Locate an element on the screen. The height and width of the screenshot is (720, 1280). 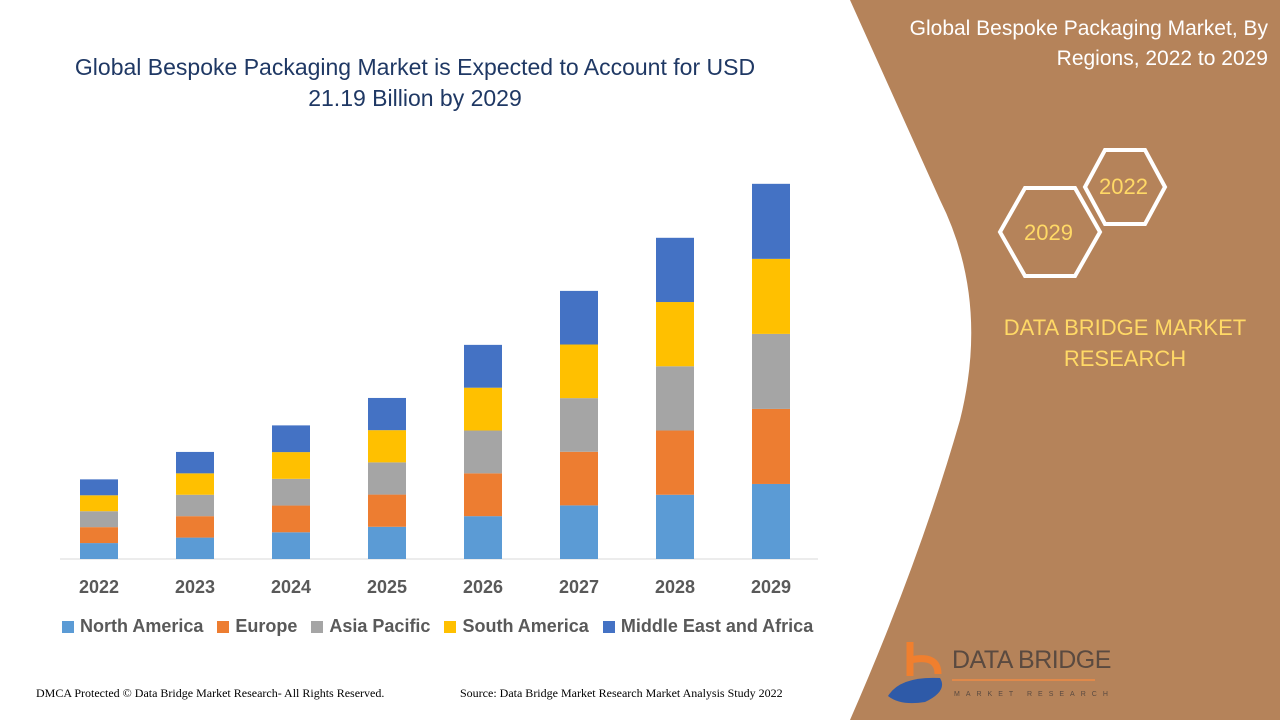
bar-segment-2023-asia-pacific is located at coordinates (195, 505).